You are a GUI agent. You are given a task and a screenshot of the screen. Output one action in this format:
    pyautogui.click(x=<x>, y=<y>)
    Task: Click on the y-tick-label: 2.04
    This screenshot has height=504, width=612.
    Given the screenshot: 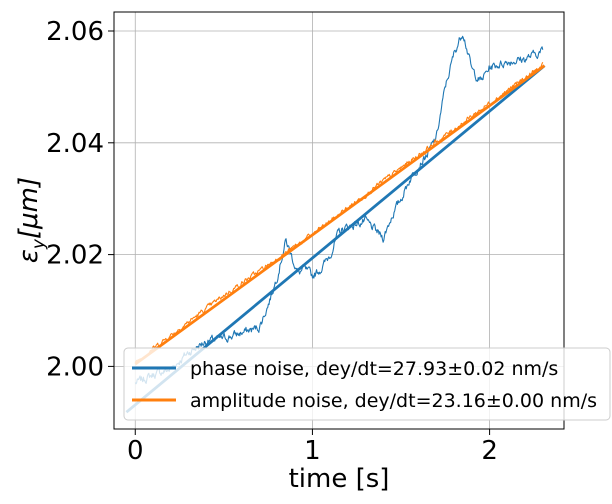 What is the action you would take?
    pyautogui.click(x=75, y=144)
    